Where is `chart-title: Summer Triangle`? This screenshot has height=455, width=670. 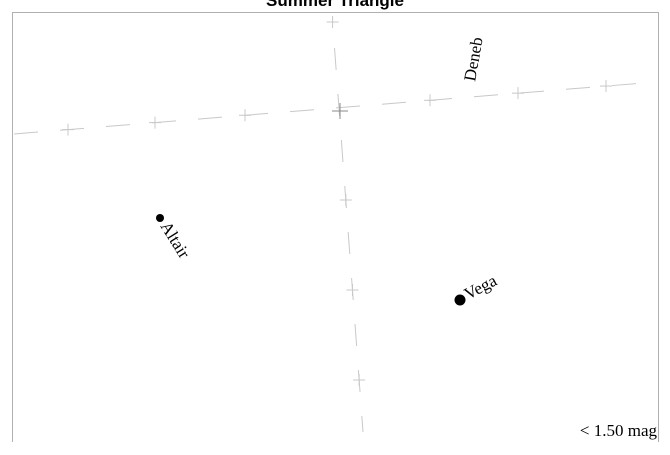 chart-title: Summer Triangle is located at coordinates (335, 5).